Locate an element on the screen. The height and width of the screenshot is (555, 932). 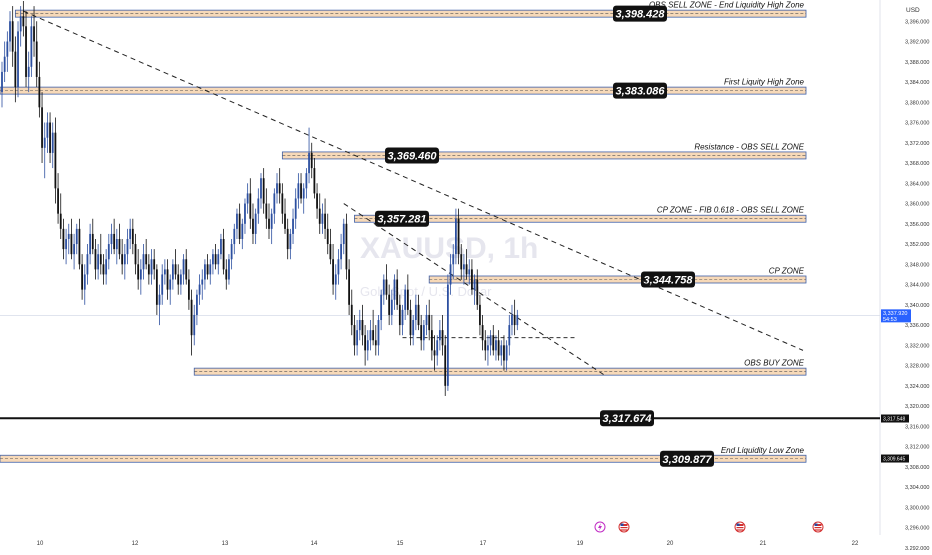
us-flag-icon is located at coordinates (624, 527).